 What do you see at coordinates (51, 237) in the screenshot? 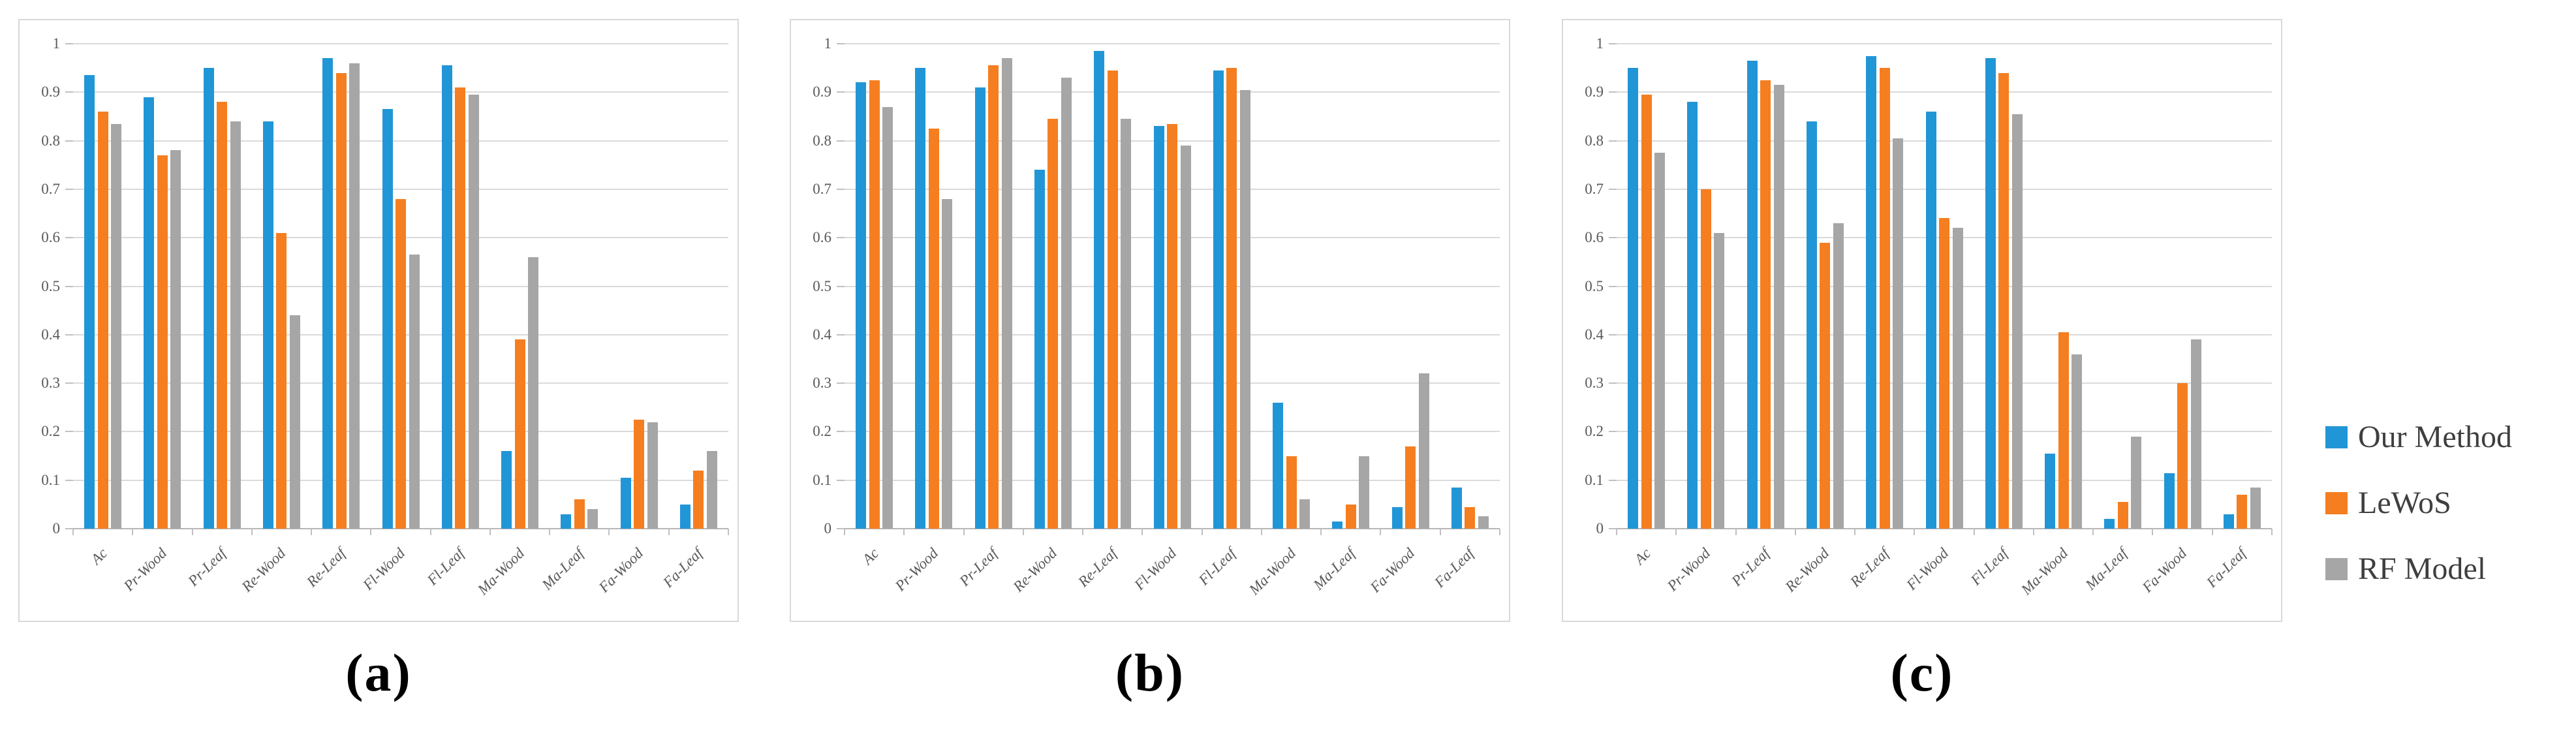
I see `y-tick-label: 0.6` at bounding box center [51, 237].